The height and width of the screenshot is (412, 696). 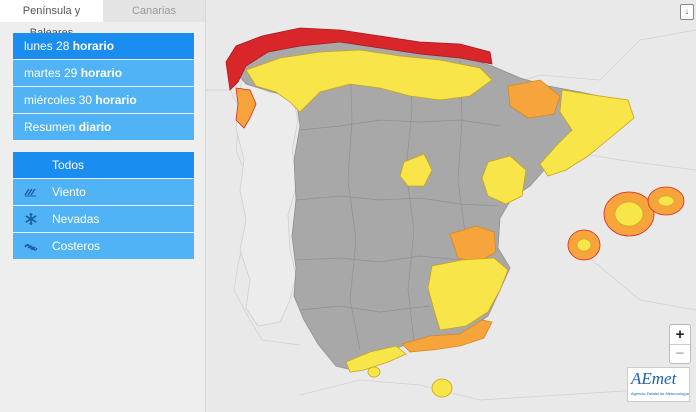 What do you see at coordinates (103, 165) in the screenshot?
I see `type-item-todos: Todos` at bounding box center [103, 165].